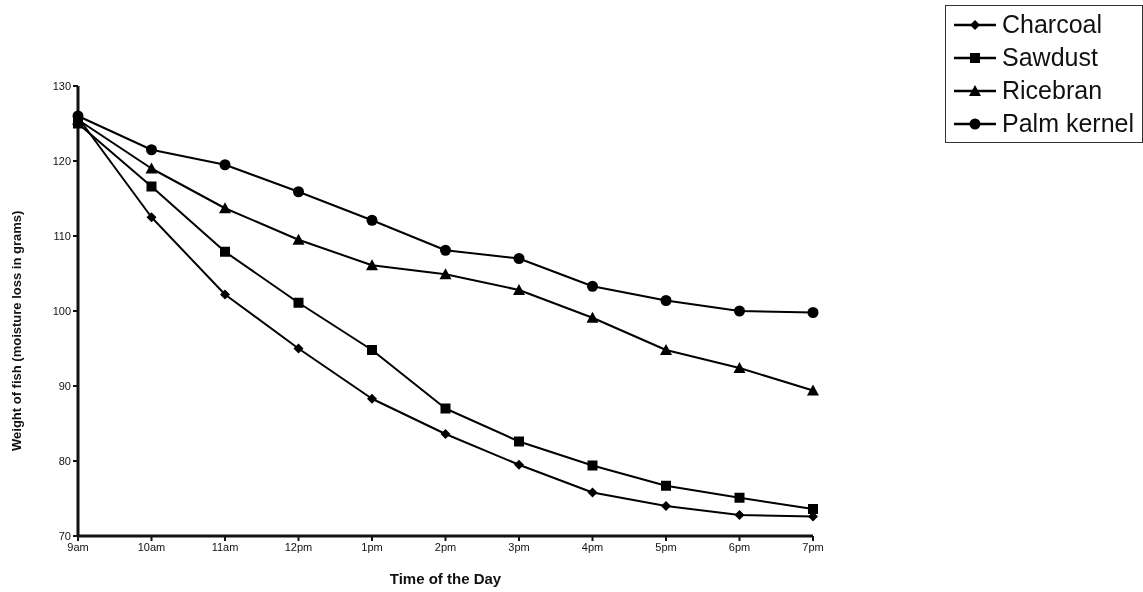 This screenshot has height=592, width=1143. What do you see at coordinates (151, 546) in the screenshot?
I see `x-tick-label: 10am` at bounding box center [151, 546].